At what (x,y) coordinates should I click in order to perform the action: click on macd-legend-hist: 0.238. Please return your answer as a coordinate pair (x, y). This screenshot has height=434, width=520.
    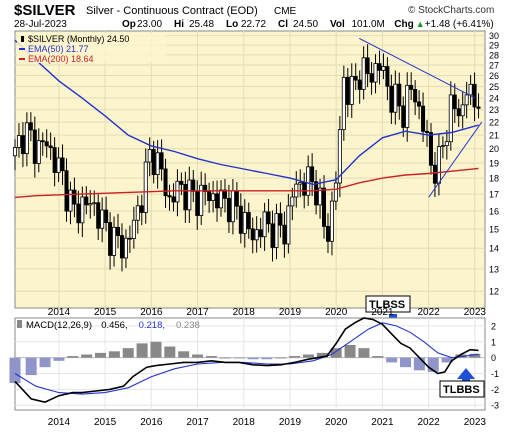
    Looking at the image, I should click on (188, 325).